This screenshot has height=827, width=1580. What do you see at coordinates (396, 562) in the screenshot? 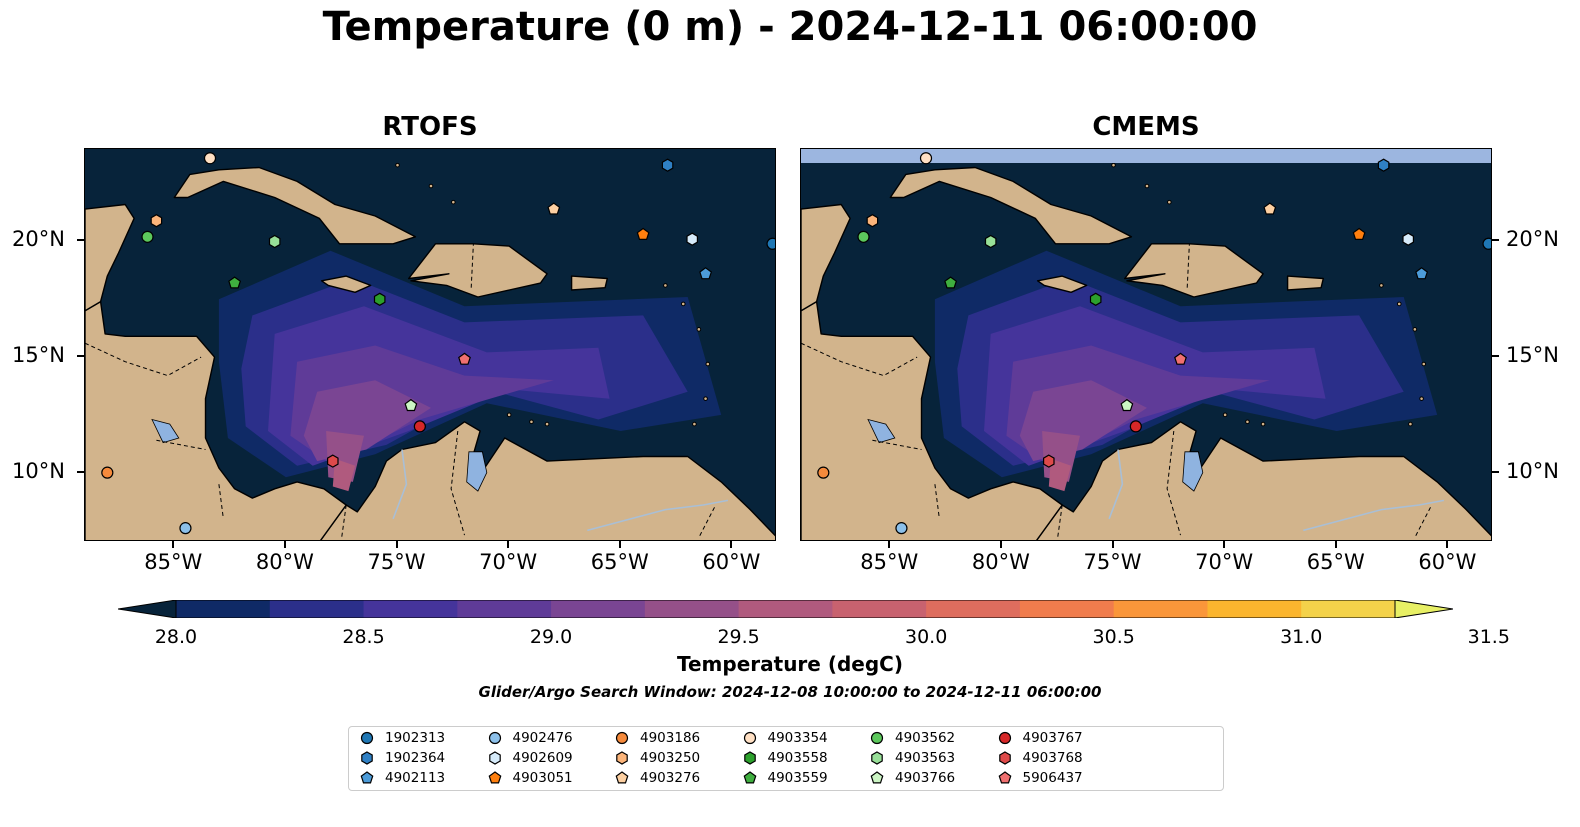
I see `x-tick-label-rtofs: 75°W` at bounding box center [396, 562].